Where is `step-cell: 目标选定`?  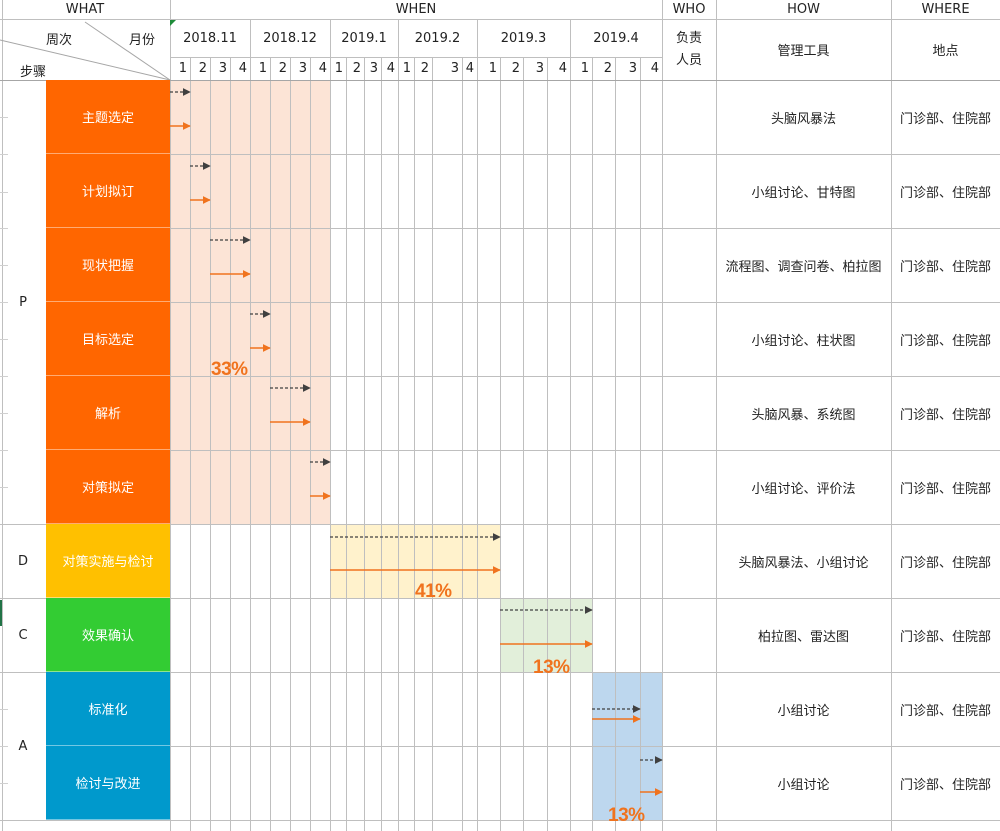
step-cell: 目标选定 is located at coordinates (108, 339).